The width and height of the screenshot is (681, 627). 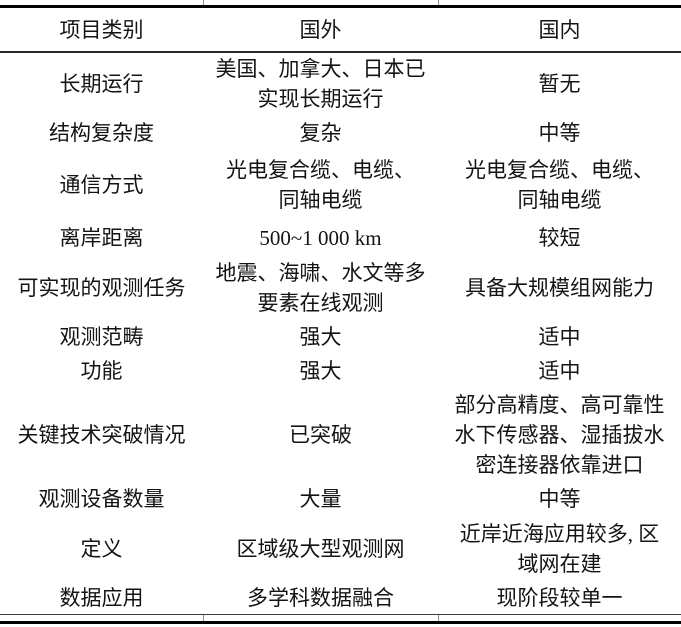 What do you see at coordinates (320, 132) in the screenshot?
I see `row-foreign-cell: 复杂` at bounding box center [320, 132].